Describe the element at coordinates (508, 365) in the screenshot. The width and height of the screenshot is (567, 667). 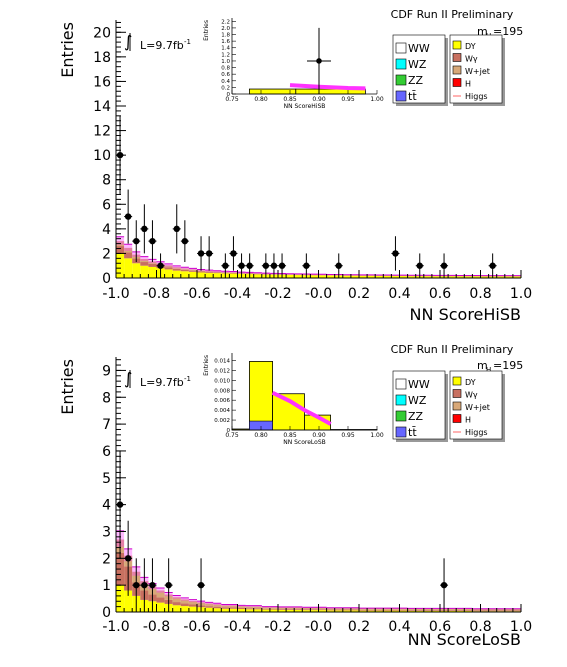
I see `mass-value: =195` at that location.